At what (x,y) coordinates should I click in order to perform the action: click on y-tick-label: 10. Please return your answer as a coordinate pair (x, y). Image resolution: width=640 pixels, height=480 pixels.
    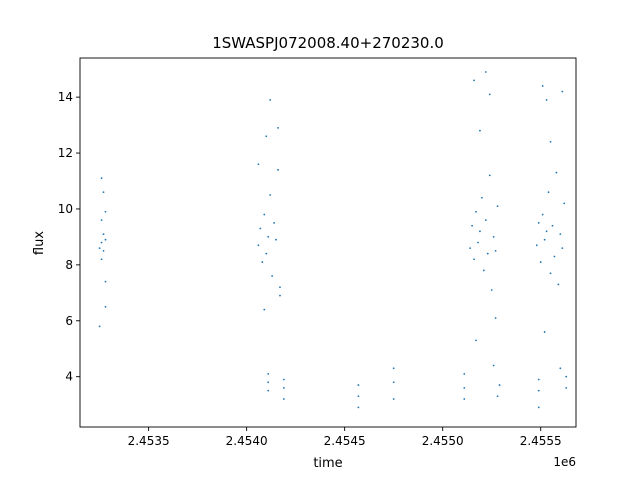
    Looking at the image, I should click on (65, 209).